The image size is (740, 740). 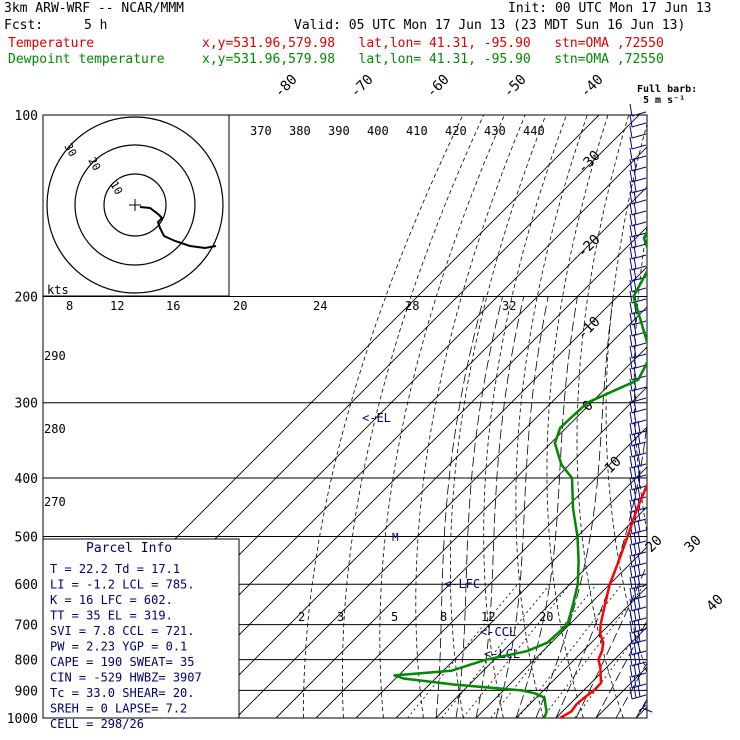 What do you see at coordinates (300, 131) in the screenshot?
I see `theta-label: 380` at bounding box center [300, 131].